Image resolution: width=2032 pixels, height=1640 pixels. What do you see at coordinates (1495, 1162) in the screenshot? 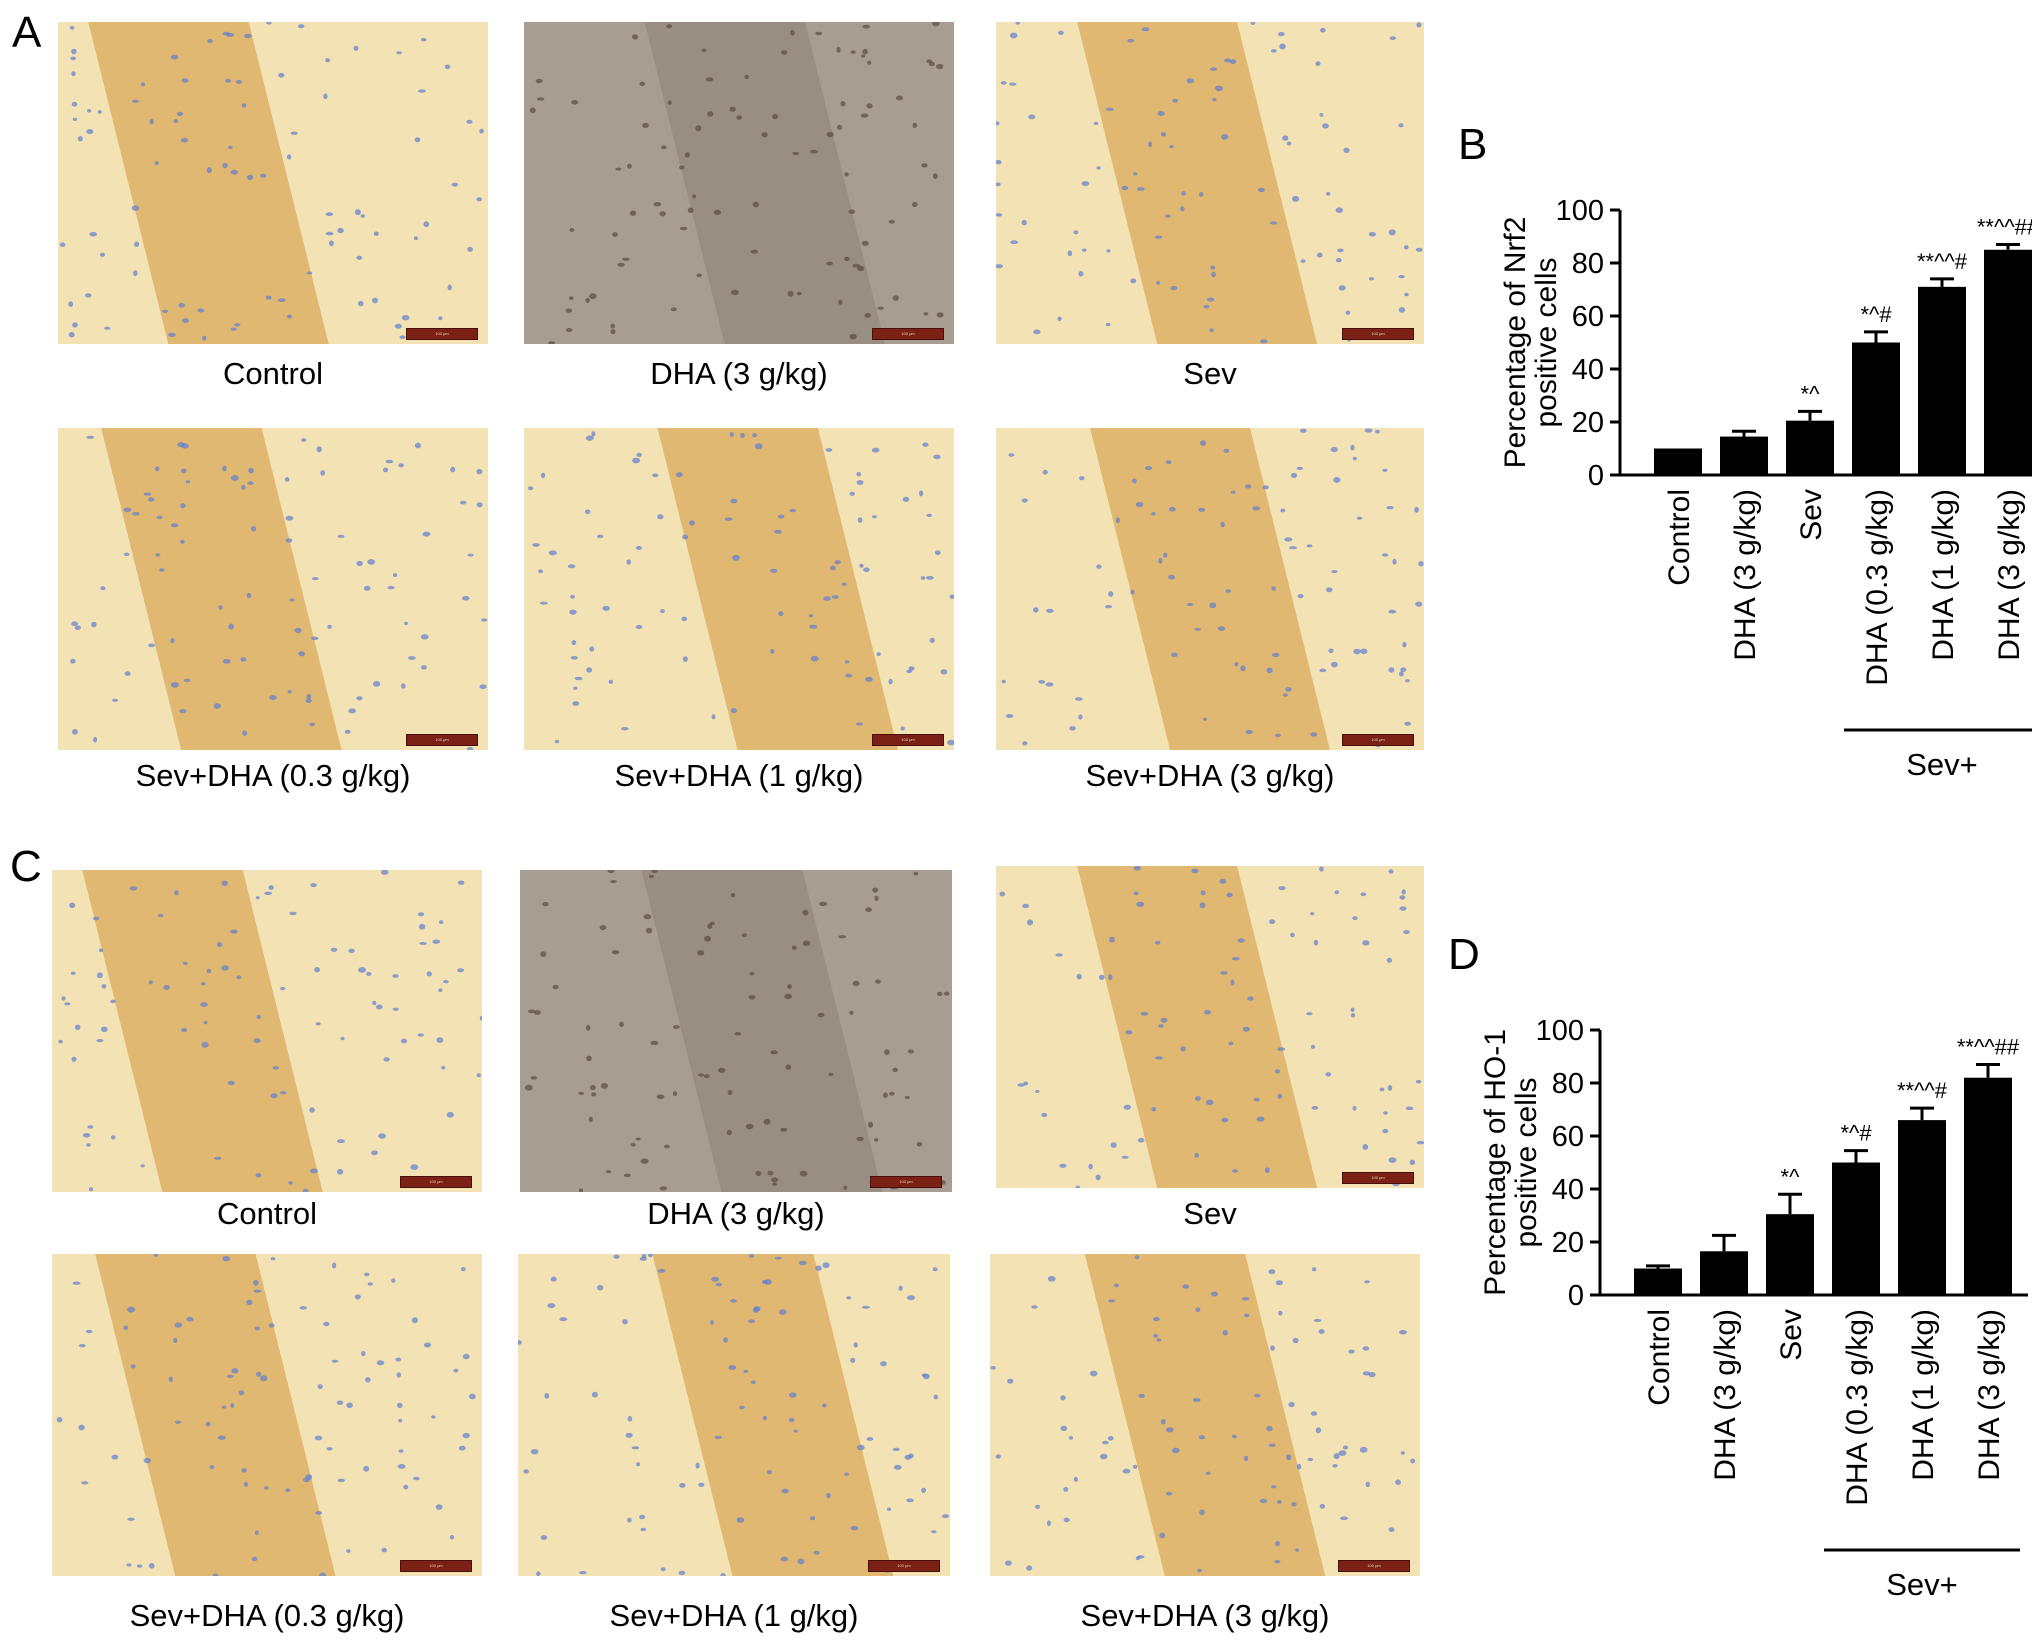
I see `y-axis-label: Percentage of HO-1` at bounding box center [1495, 1162].